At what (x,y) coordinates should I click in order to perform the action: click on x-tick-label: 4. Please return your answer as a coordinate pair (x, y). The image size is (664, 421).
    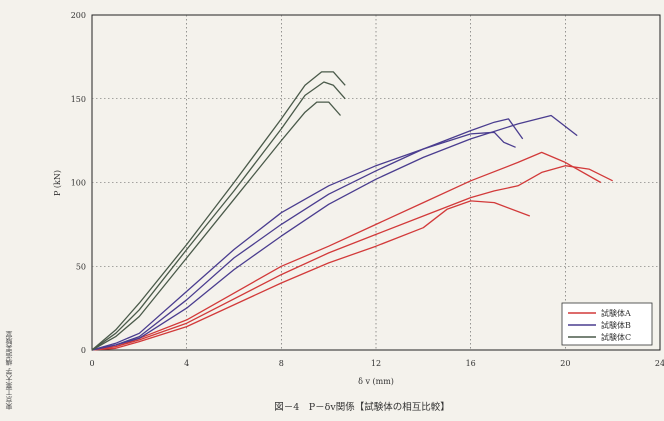
    Looking at the image, I should click on (186, 363).